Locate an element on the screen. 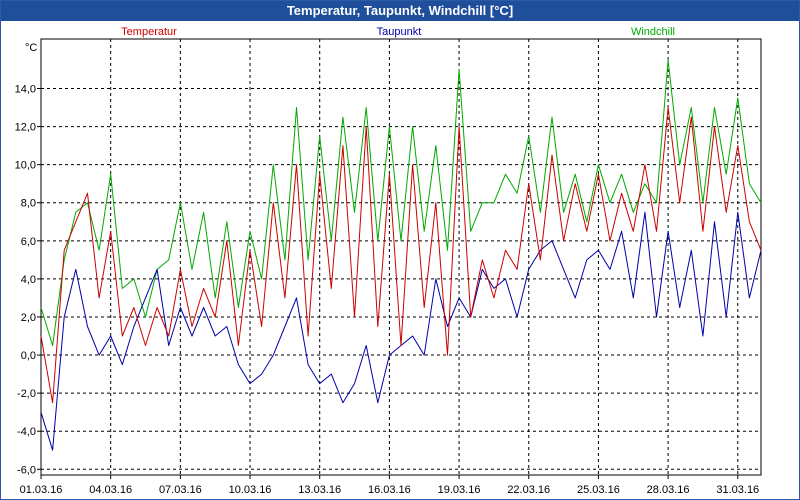 This screenshot has width=800, height=500. legend: Temperatur Taupunkt Windchill is located at coordinates (398, 32).